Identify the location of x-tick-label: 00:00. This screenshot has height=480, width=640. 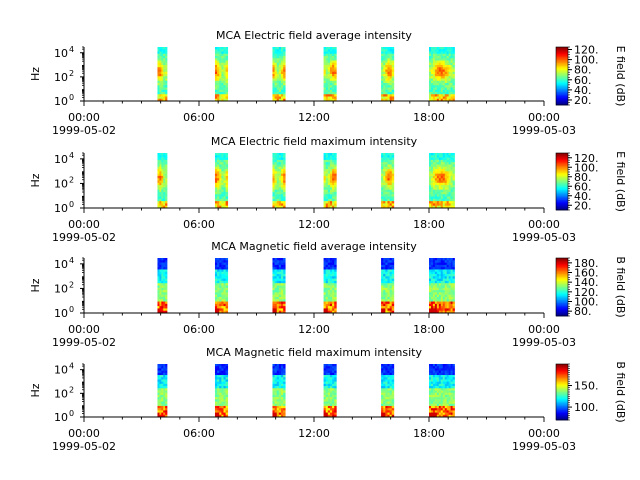
(544, 224).